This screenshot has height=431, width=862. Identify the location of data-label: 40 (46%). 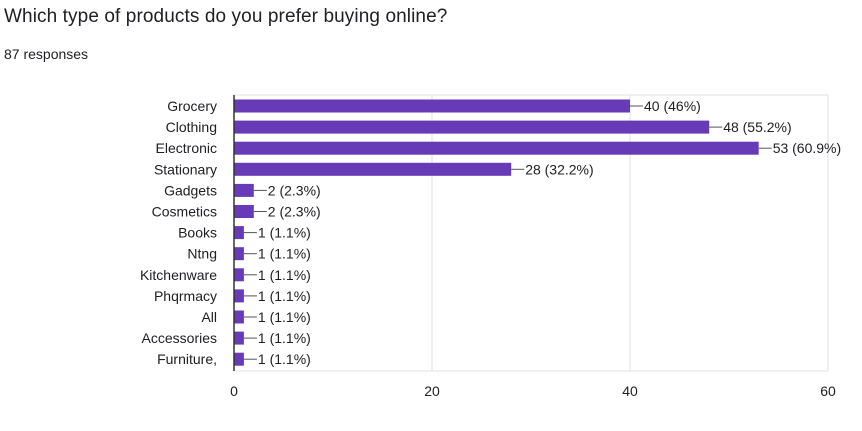
(672, 106).